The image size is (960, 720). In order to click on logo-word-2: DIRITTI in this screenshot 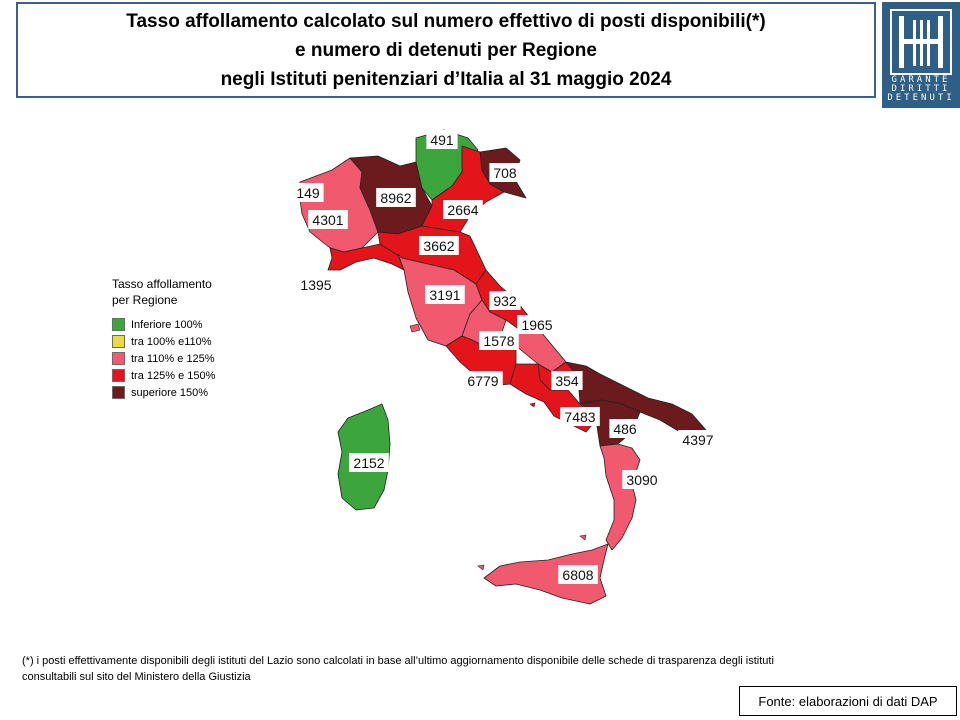, I will do `click(921, 89)`.